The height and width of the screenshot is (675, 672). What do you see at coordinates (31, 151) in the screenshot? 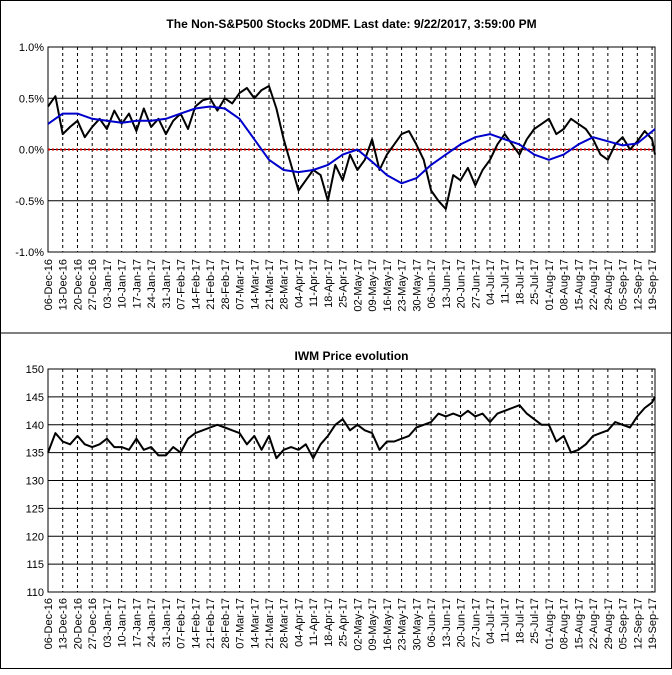
I see `y-tick-label: 0.0%` at bounding box center [31, 151].